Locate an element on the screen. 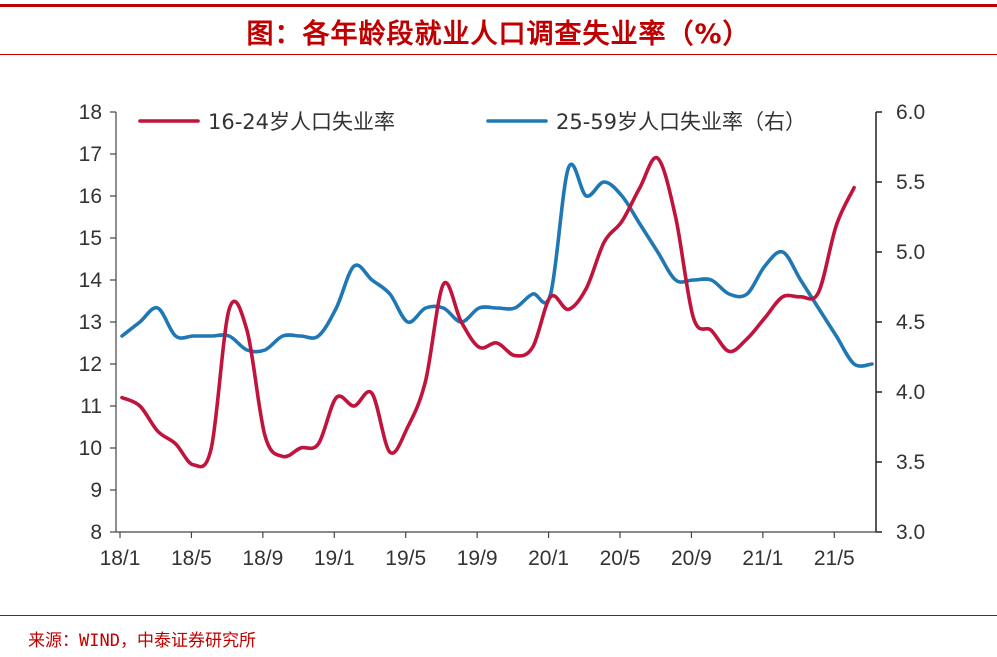 This screenshot has height=657, width=997. x-tick-label: 20/9 is located at coordinates (691, 558).